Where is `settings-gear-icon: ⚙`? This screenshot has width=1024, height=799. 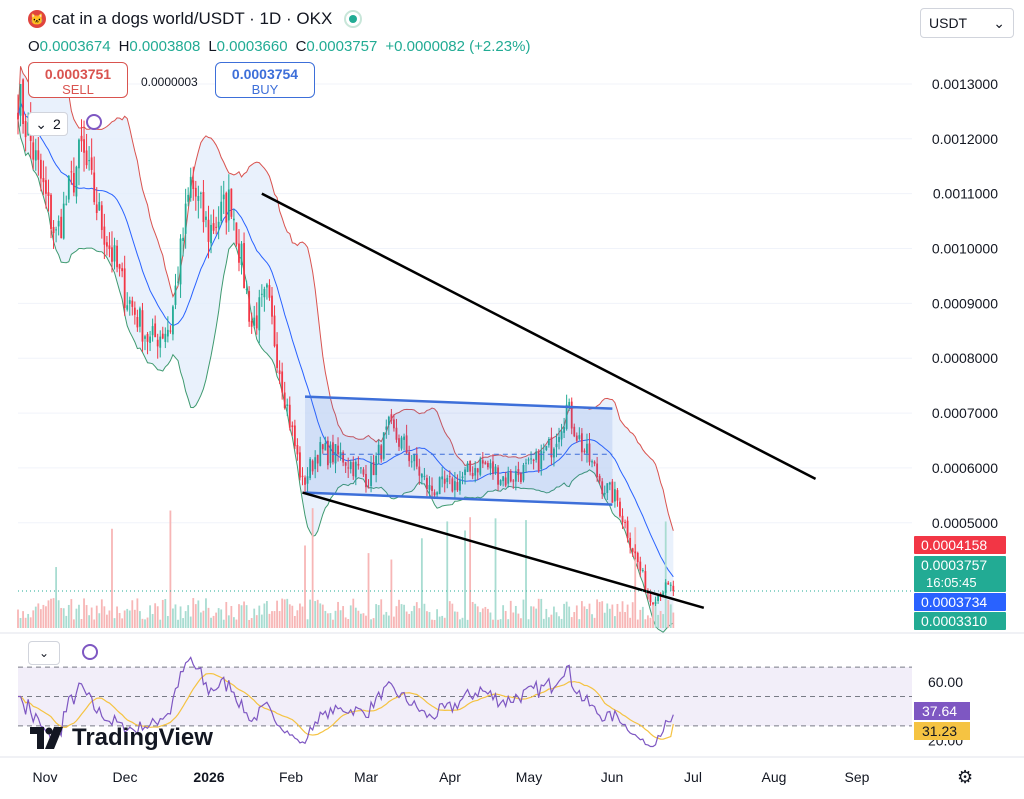 settings-gear-icon: ⚙ is located at coordinates (965, 777).